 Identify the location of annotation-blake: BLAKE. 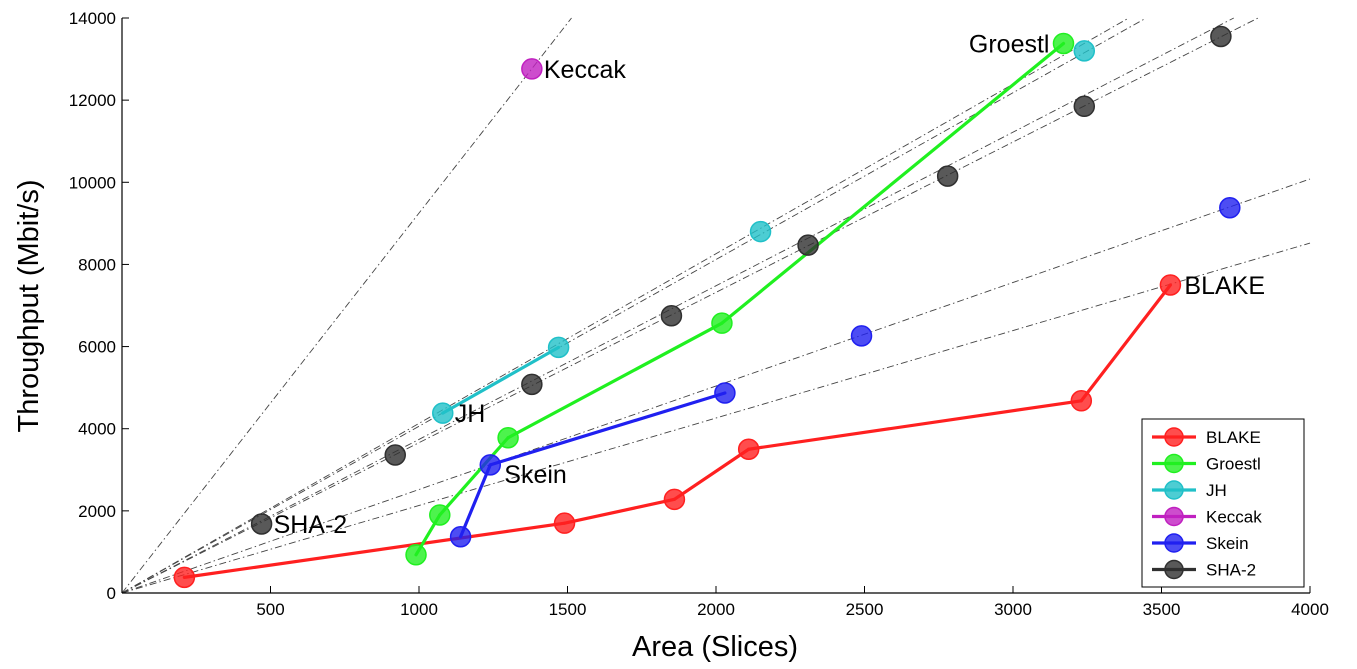
(1224, 286).